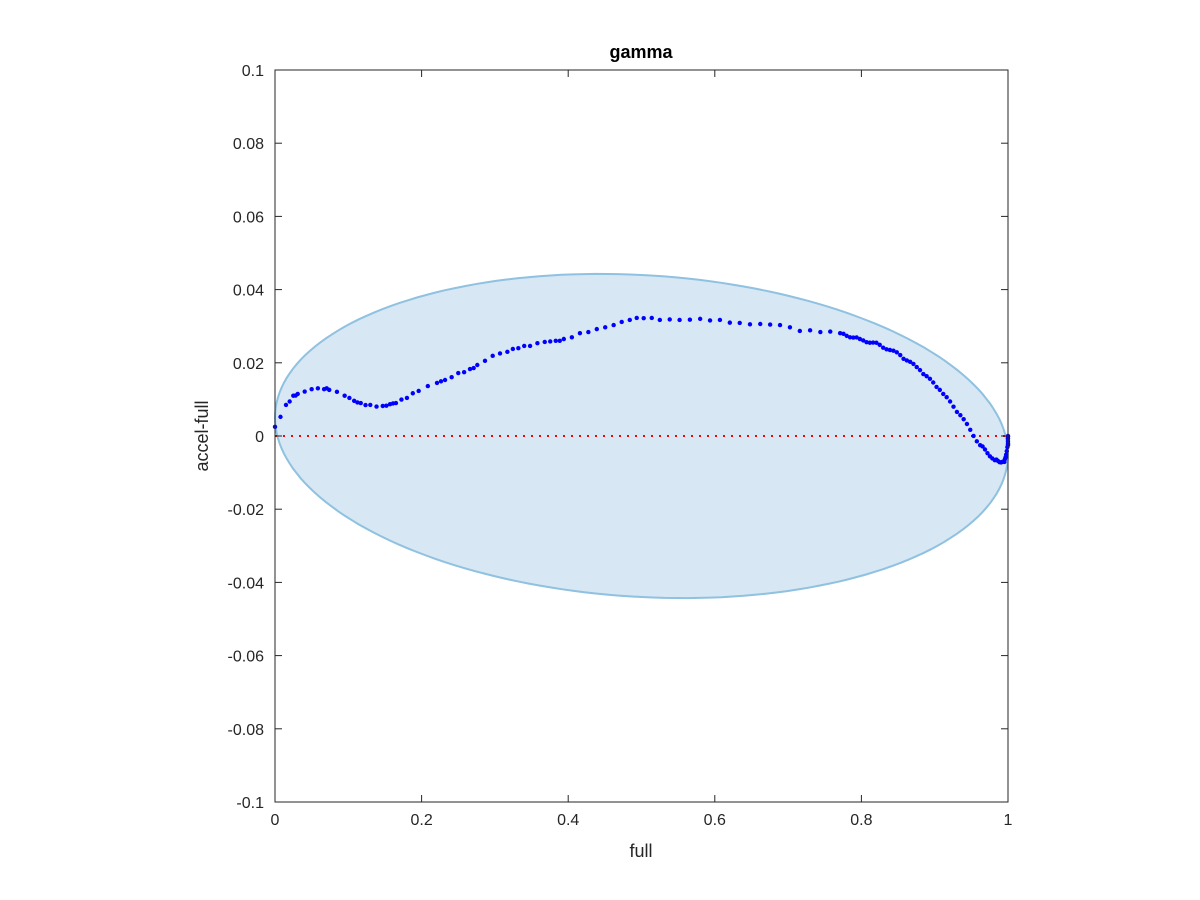  I want to click on x-axis-label: full, so click(640, 851).